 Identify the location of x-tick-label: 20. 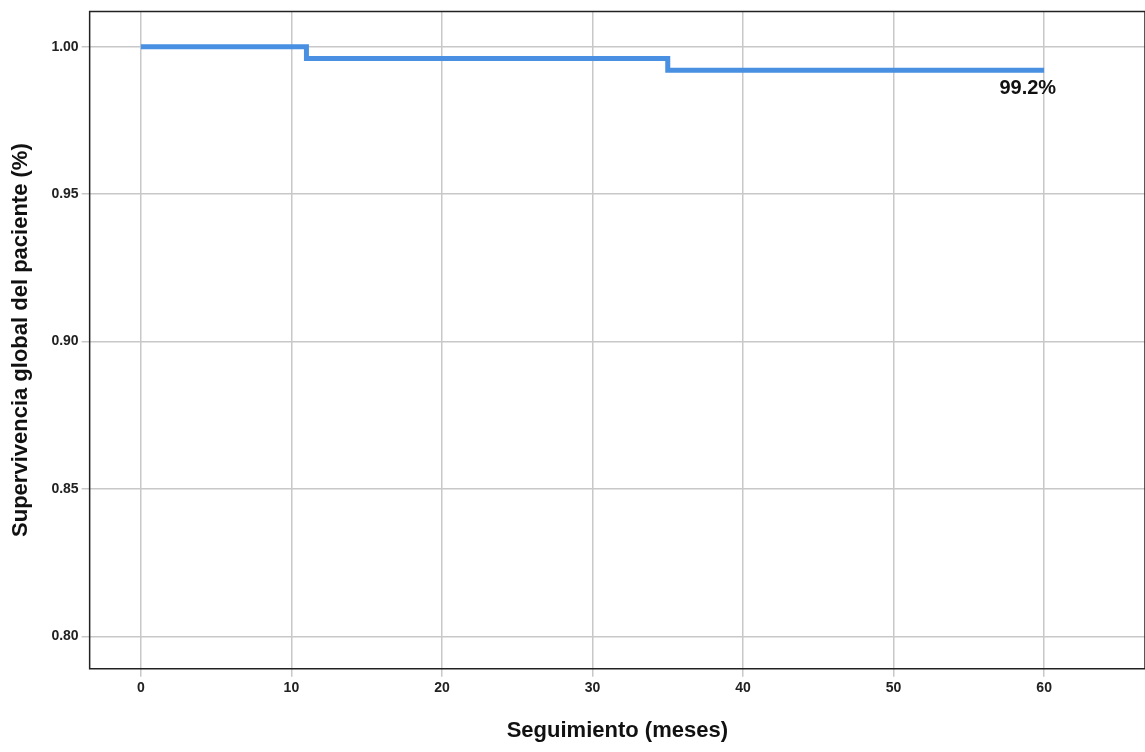
(442, 687).